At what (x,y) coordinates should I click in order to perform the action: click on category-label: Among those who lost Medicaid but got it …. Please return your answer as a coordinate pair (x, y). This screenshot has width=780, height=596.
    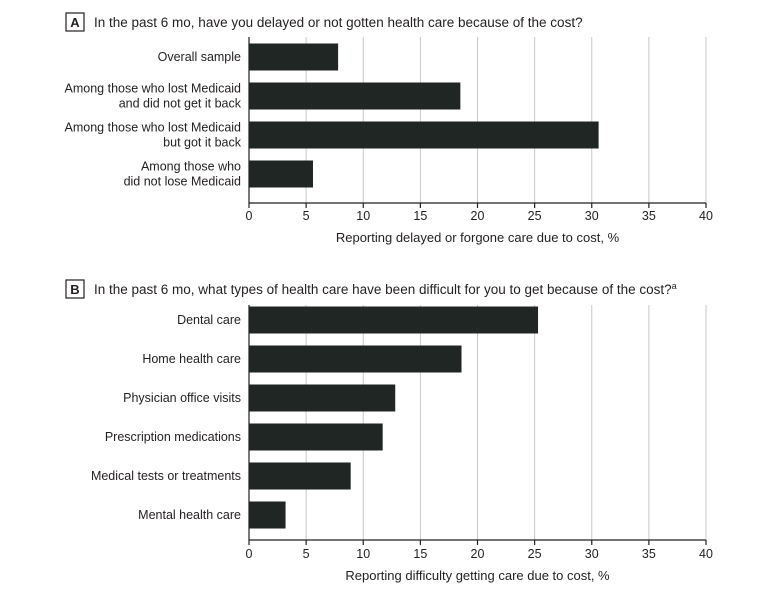
    Looking at the image, I should click on (153, 135).